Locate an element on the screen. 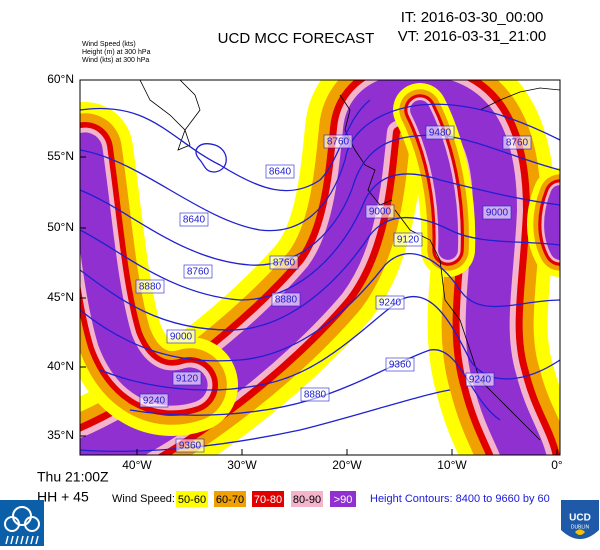  lon-label: 30°W is located at coordinates (242, 465).